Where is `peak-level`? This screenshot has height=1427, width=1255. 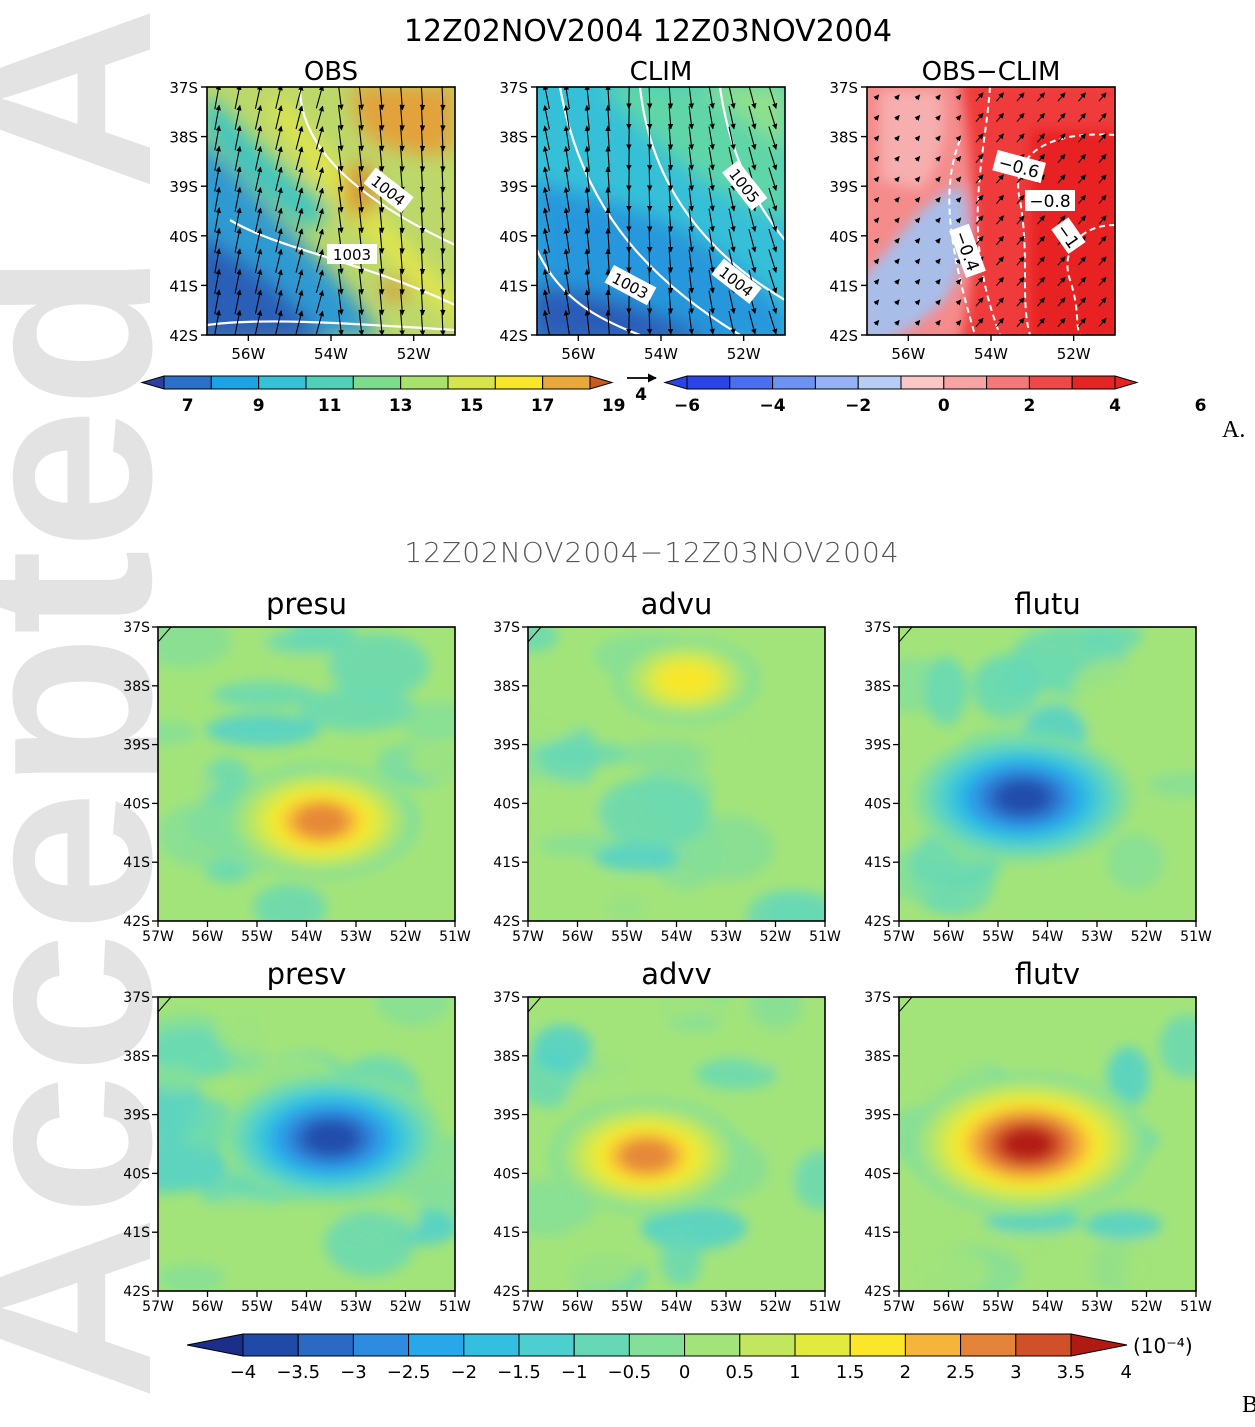 peak-level is located at coordinates (1022, 797).